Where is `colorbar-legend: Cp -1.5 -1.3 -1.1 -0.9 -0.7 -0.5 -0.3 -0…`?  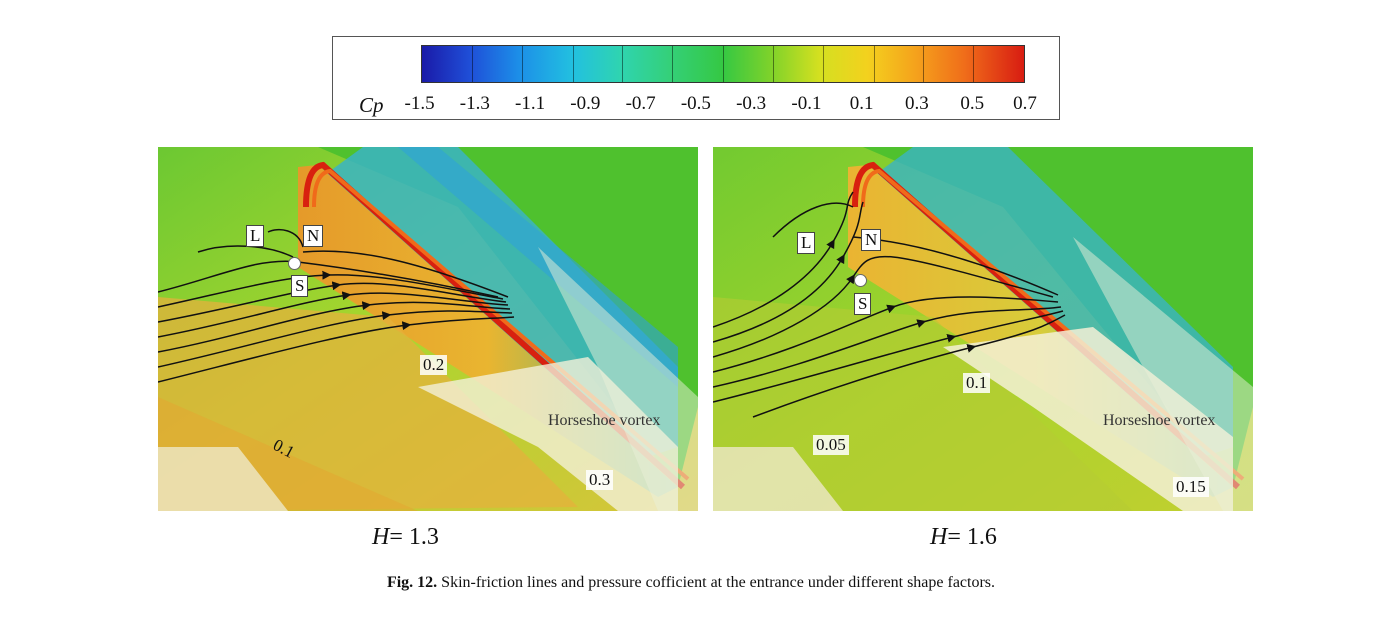
colorbar-legend: Cp -1.5 -1.3 -1.1 -0.9 -0.7 -0.5 -0.3 -0… is located at coordinates (696, 78).